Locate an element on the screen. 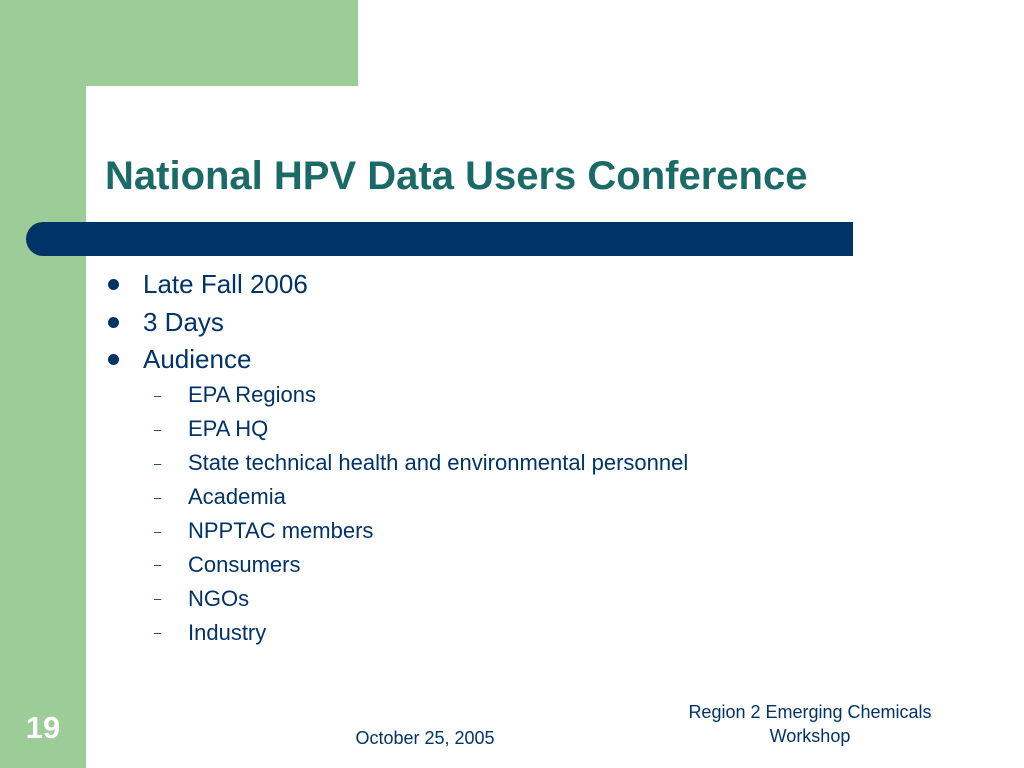  sub-bullet-item: – EPA HQ is located at coordinates (545, 429).